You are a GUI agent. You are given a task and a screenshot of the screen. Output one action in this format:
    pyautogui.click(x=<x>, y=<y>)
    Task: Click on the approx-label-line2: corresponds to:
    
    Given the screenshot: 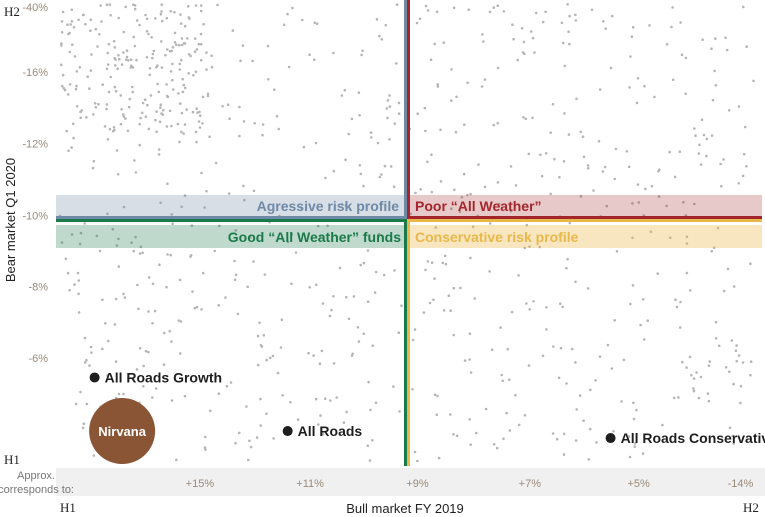 What is the action you would take?
    pyautogui.click(x=37, y=490)
    